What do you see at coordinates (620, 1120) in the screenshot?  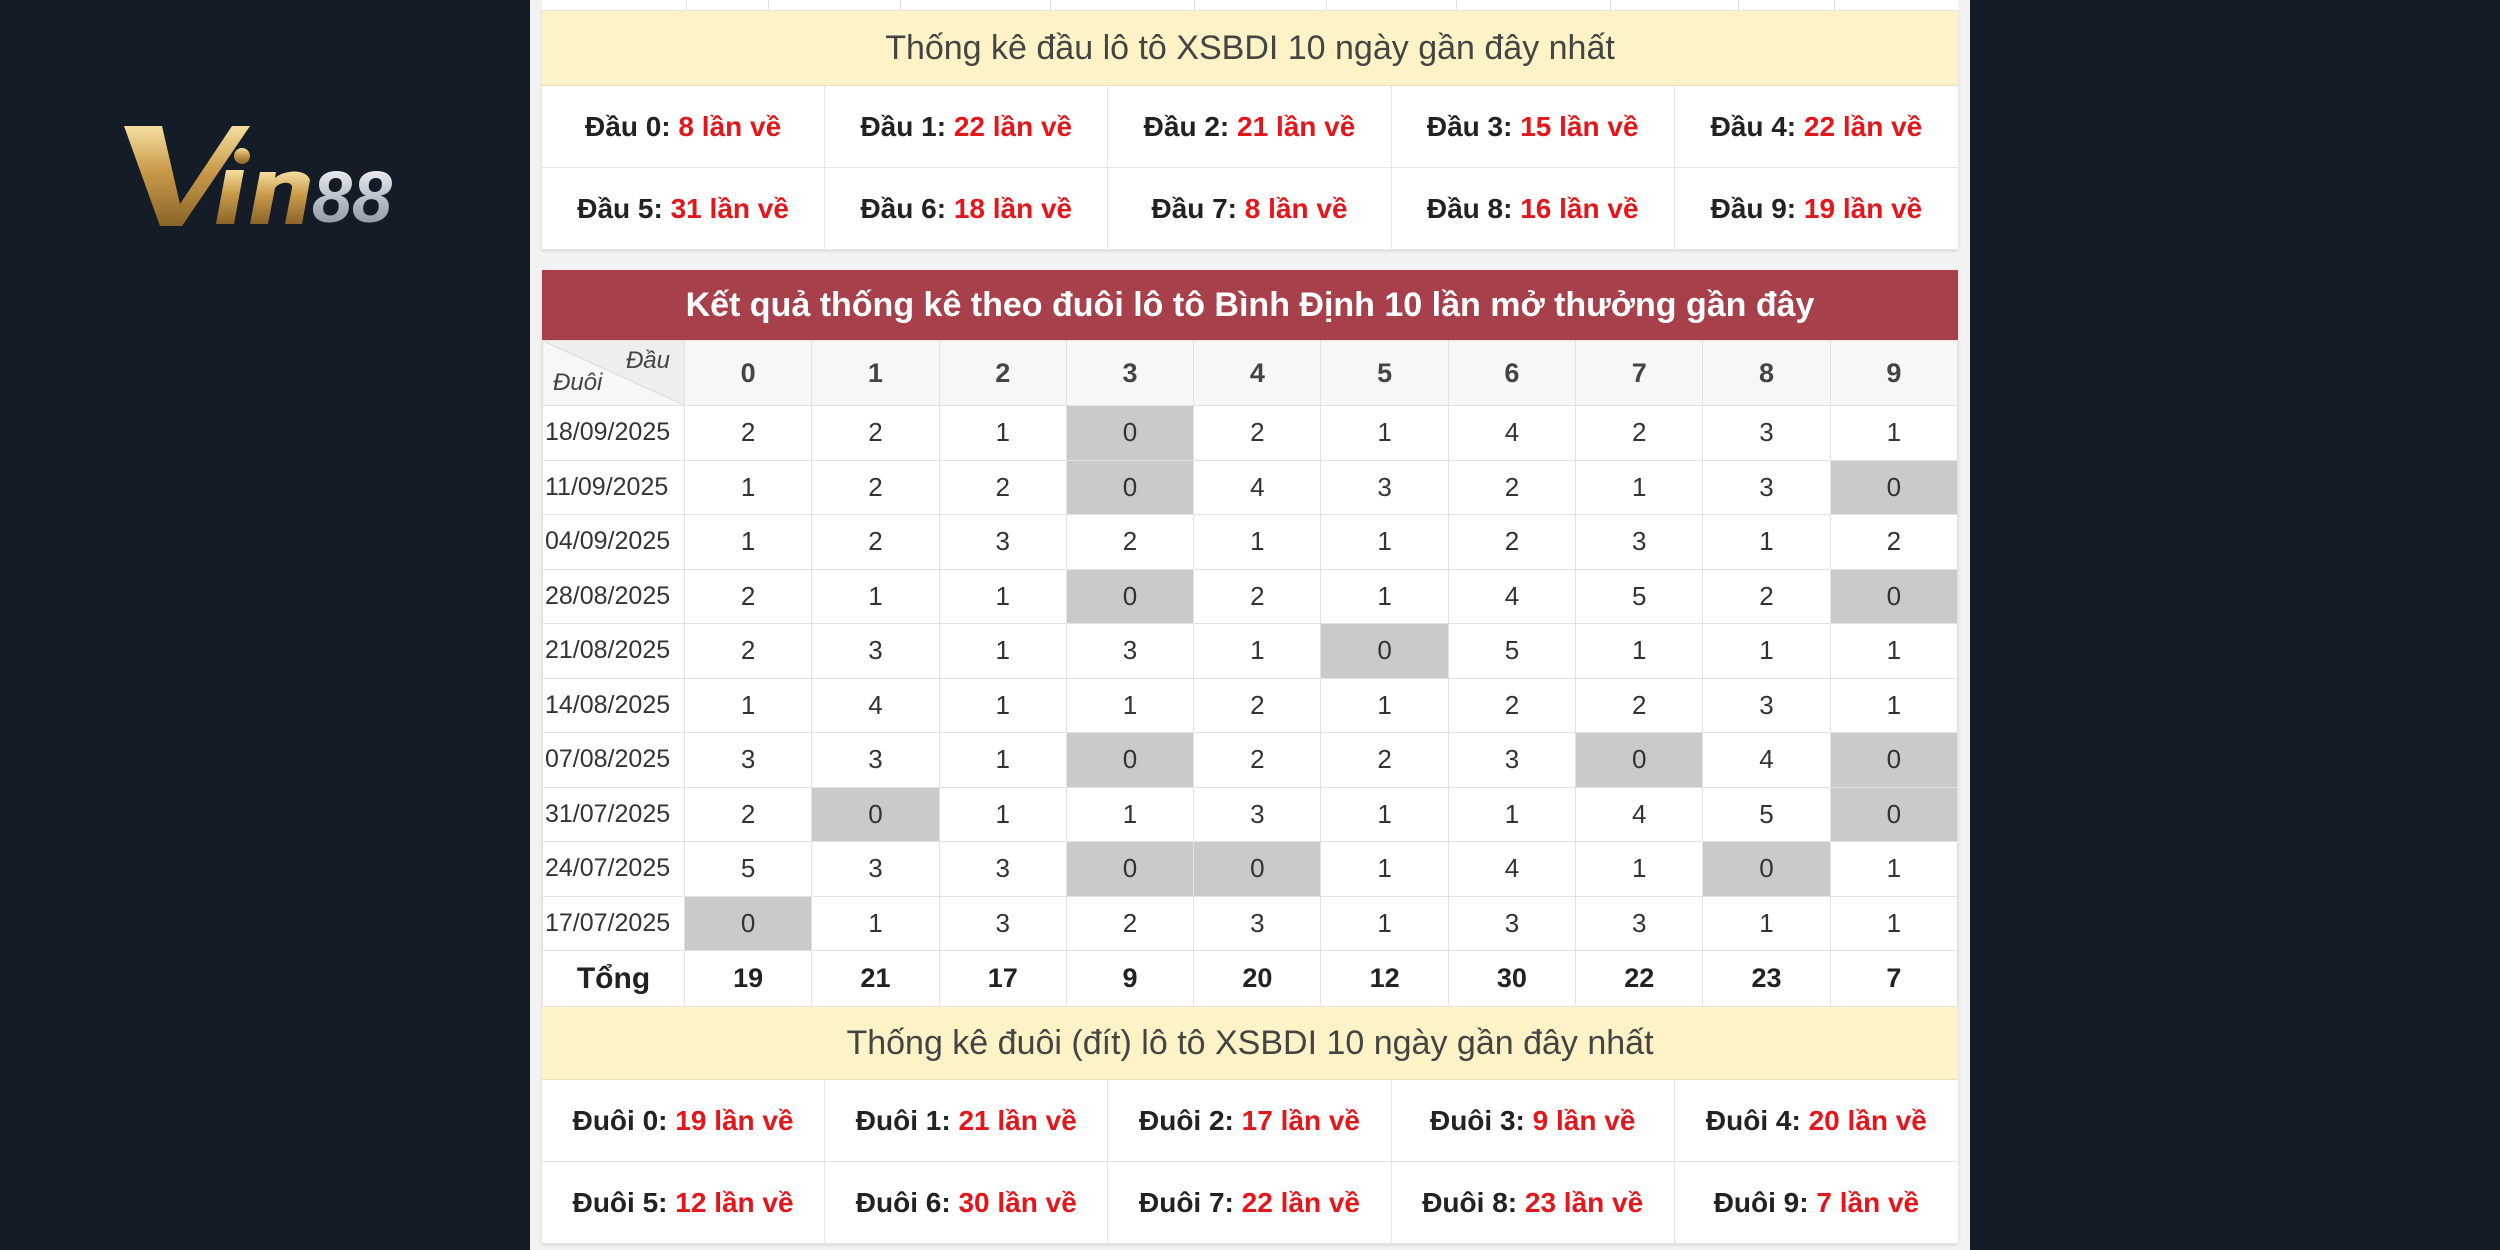 I see `stat-label: Đuôi 0:` at bounding box center [620, 1120].